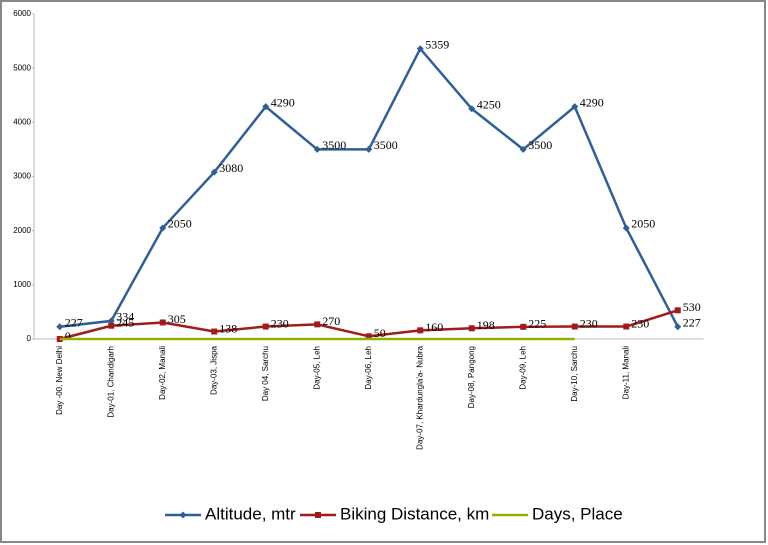  What do you see at coordinates (162, 373) in the screenshot?
I see `x-tick-label: Day-02, Manali` at bounding box center [162, 373].